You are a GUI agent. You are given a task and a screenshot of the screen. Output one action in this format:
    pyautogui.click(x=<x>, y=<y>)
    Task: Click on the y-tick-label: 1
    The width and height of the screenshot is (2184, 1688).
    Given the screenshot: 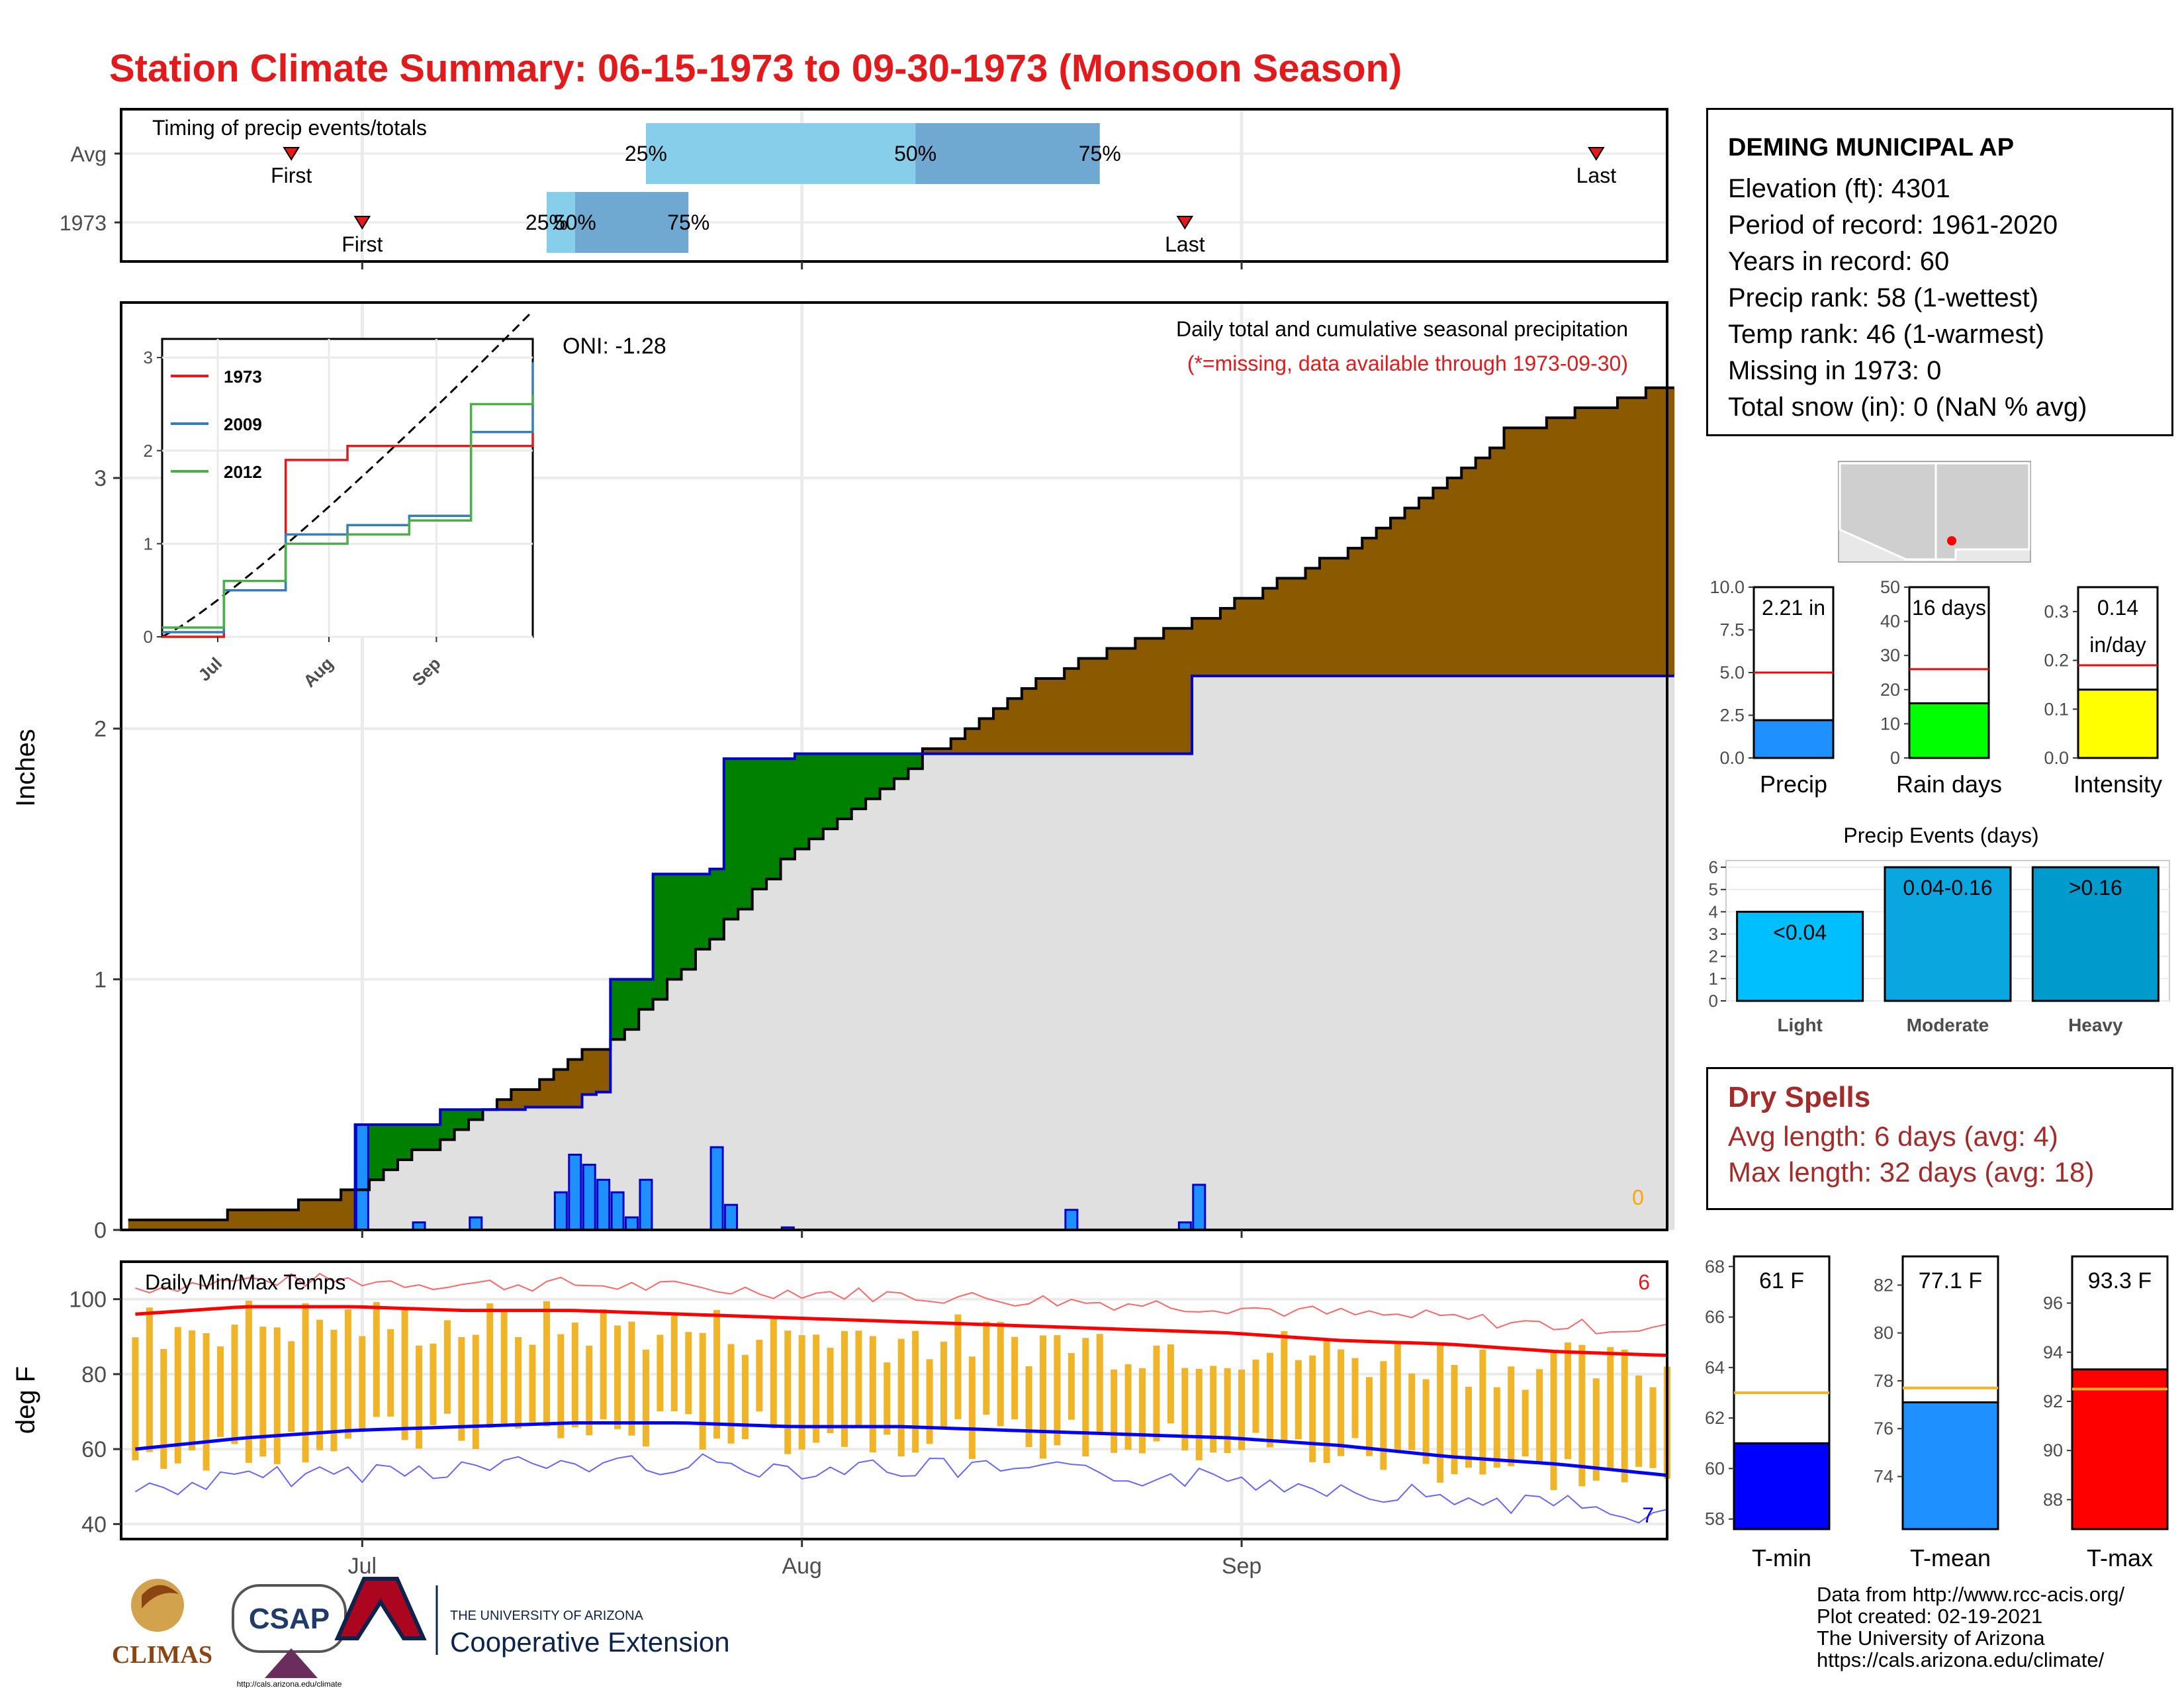 What is the action you would take?
    pyautogui.click(x=100, y=979)
    